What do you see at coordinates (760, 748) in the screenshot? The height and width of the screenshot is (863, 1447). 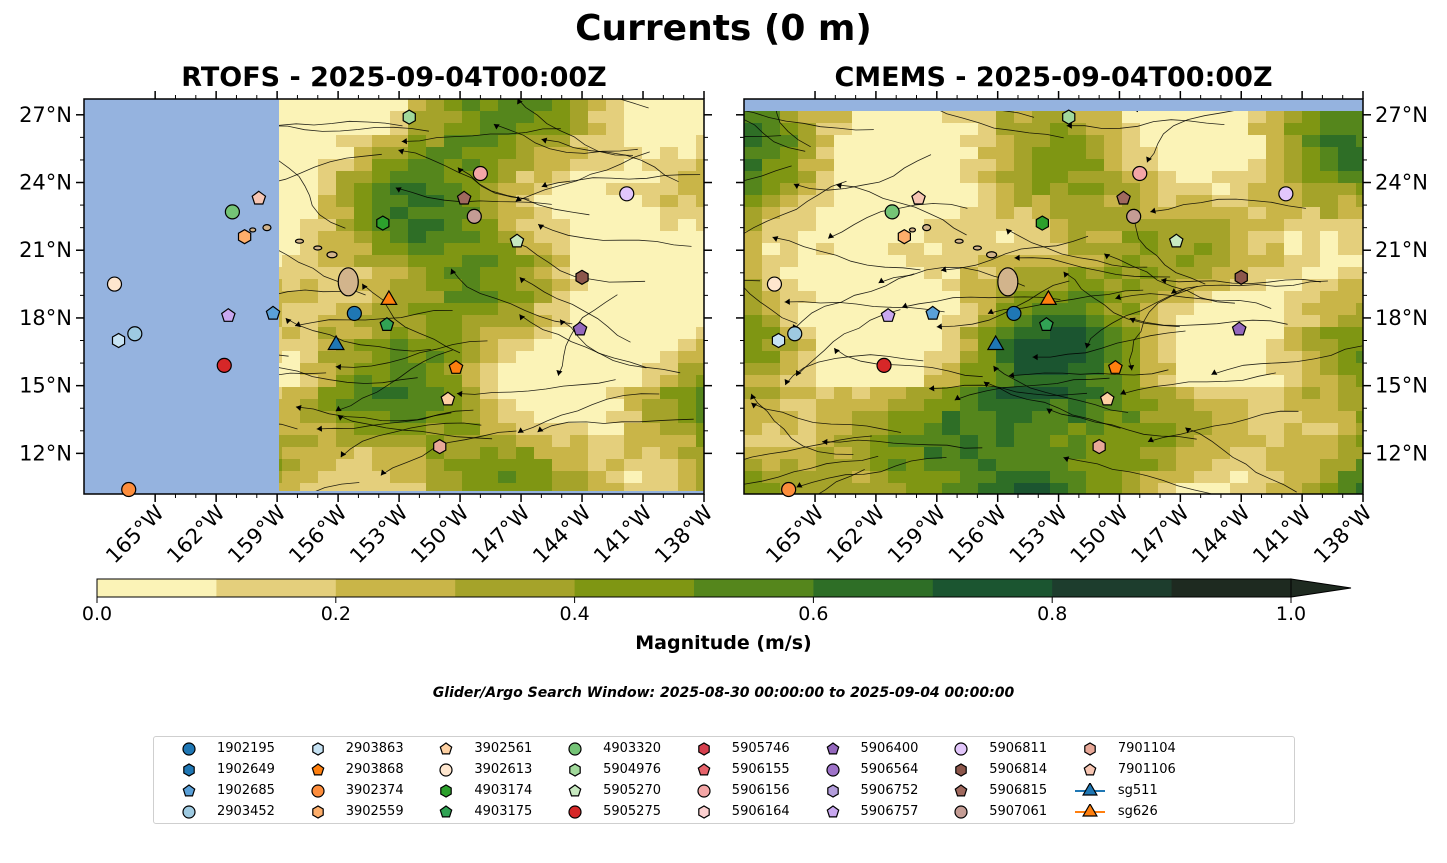 I see `legend-label: 5905746` at bounding box center [760, 748].